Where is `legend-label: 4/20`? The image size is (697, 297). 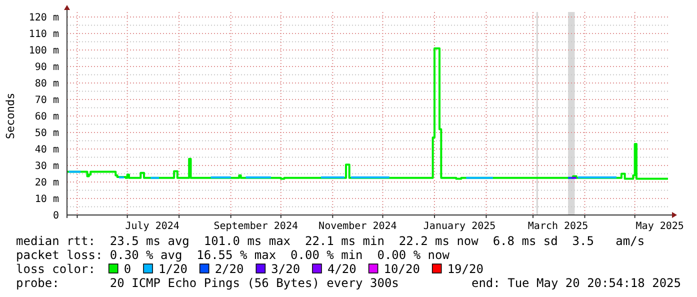 legend-label: 4/20 is located at coordinates (341, 269).